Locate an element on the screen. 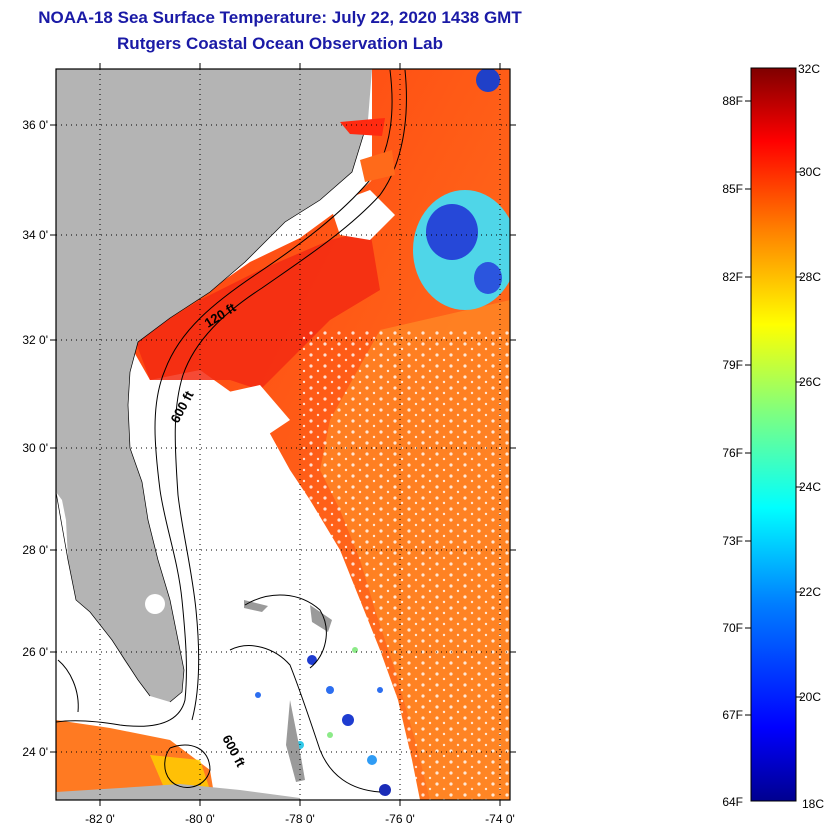 This screenshot has width=833, height=832. colorbar is located at coordinates (773, 434).